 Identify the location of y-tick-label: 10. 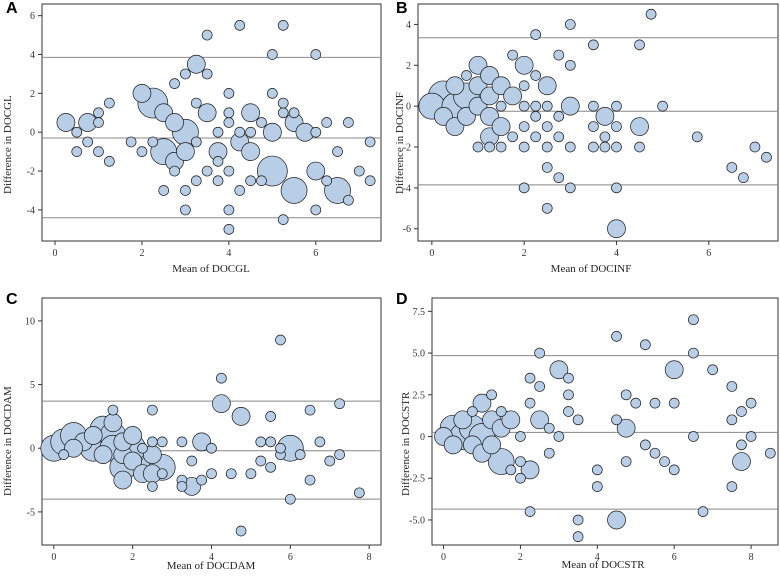
(30, 321).